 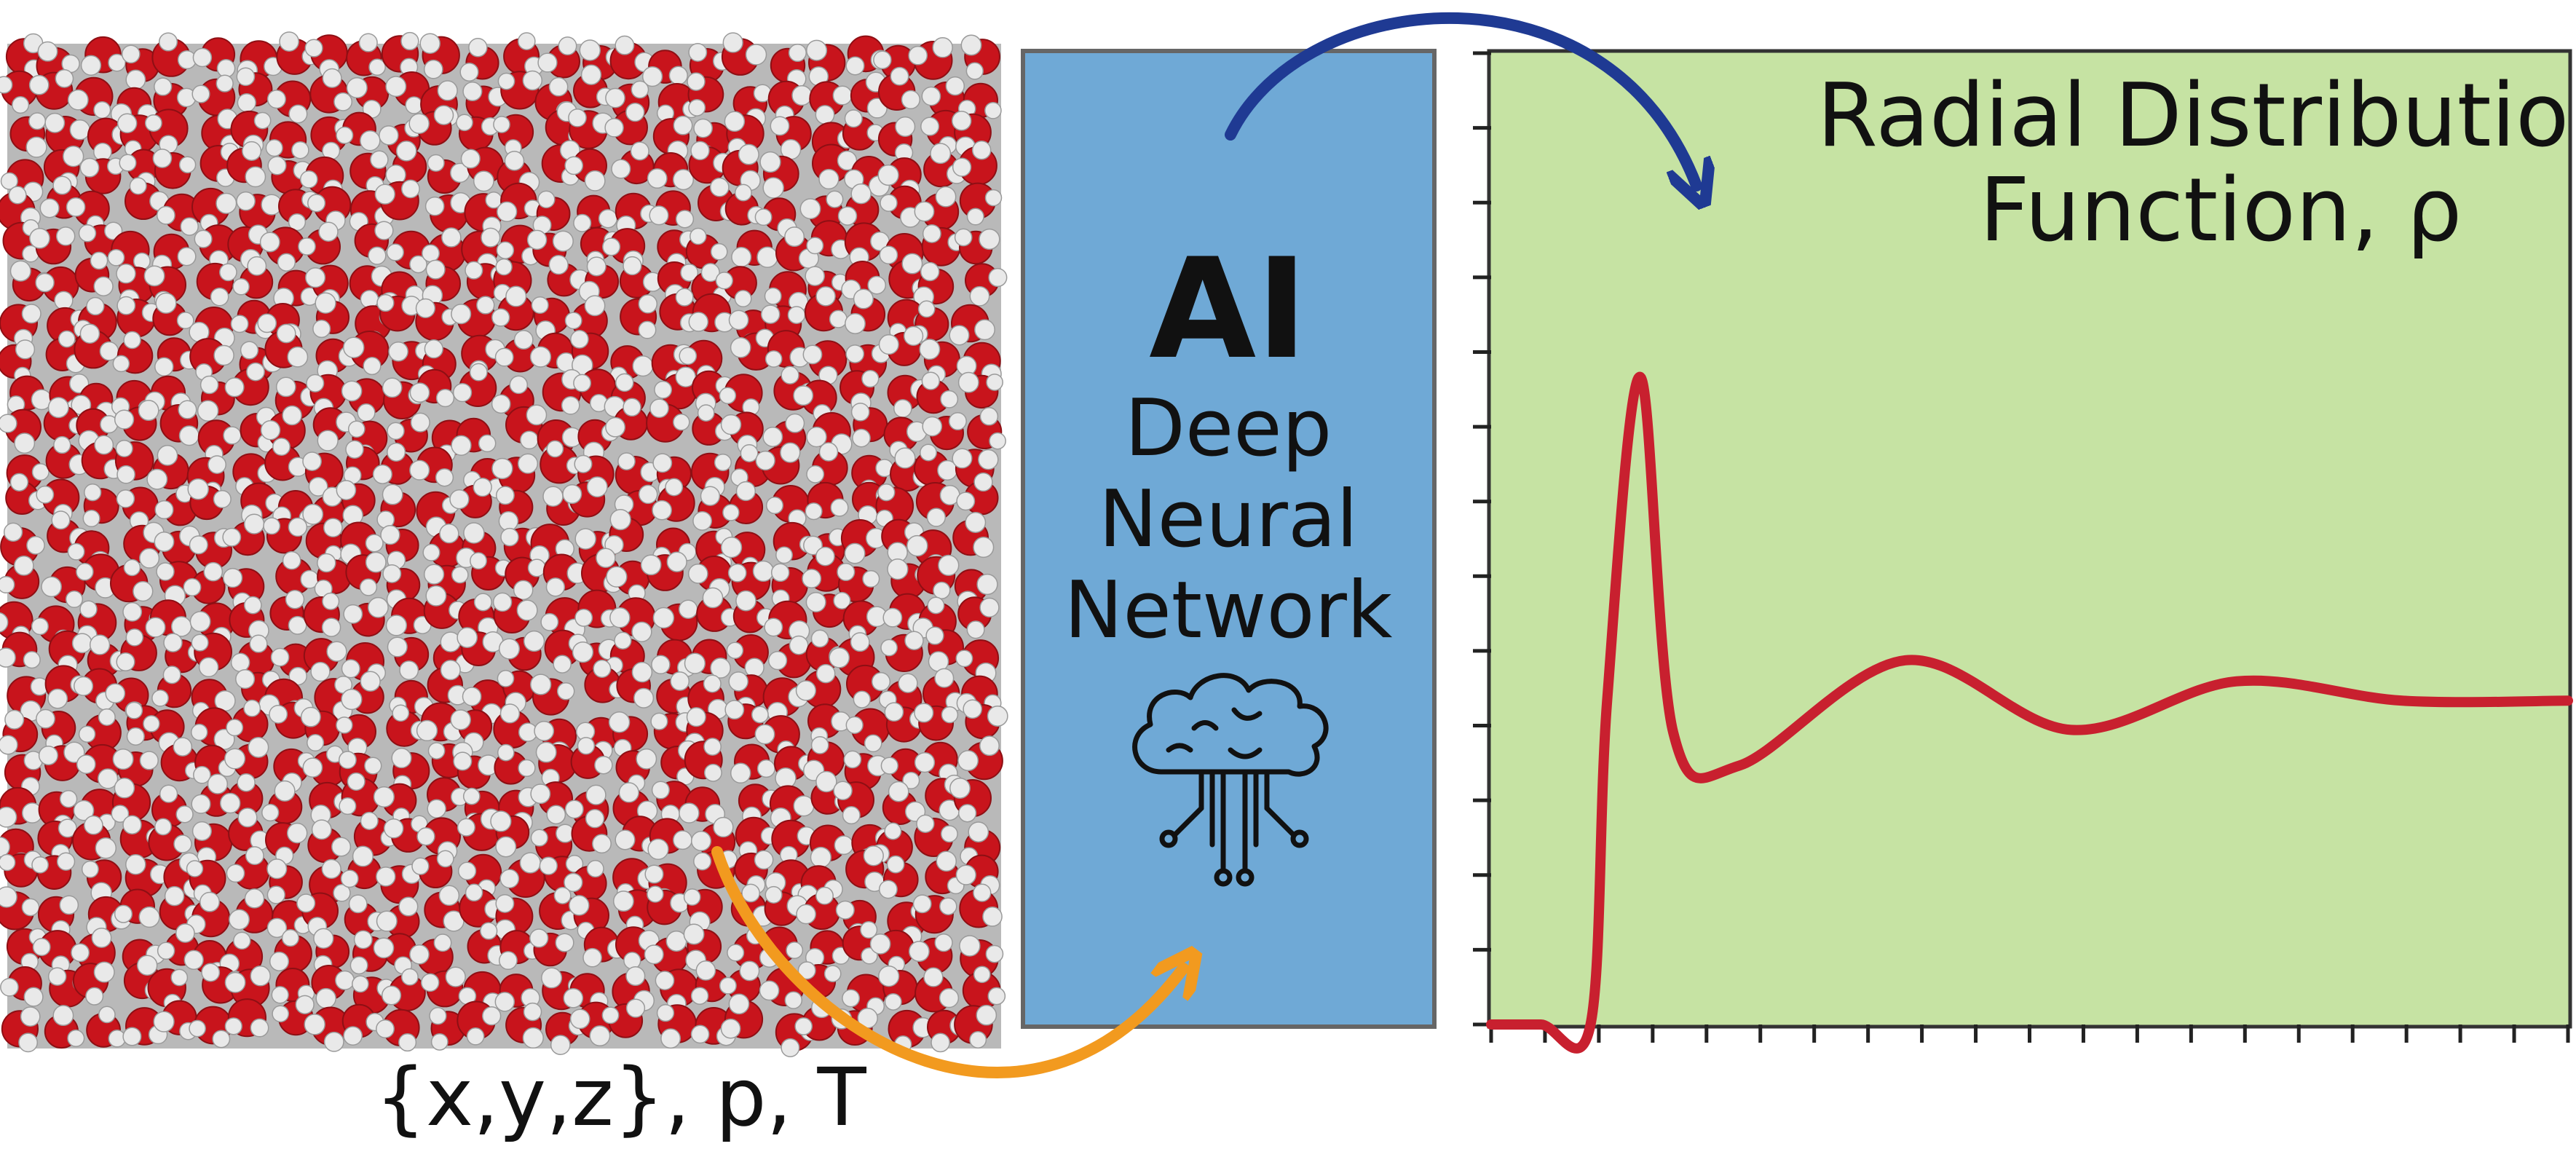 What do you see at coordinates (1228, 428) in the screenshot?
I see `ai-label-deep: Deep` at bounding box center [1228, 428].